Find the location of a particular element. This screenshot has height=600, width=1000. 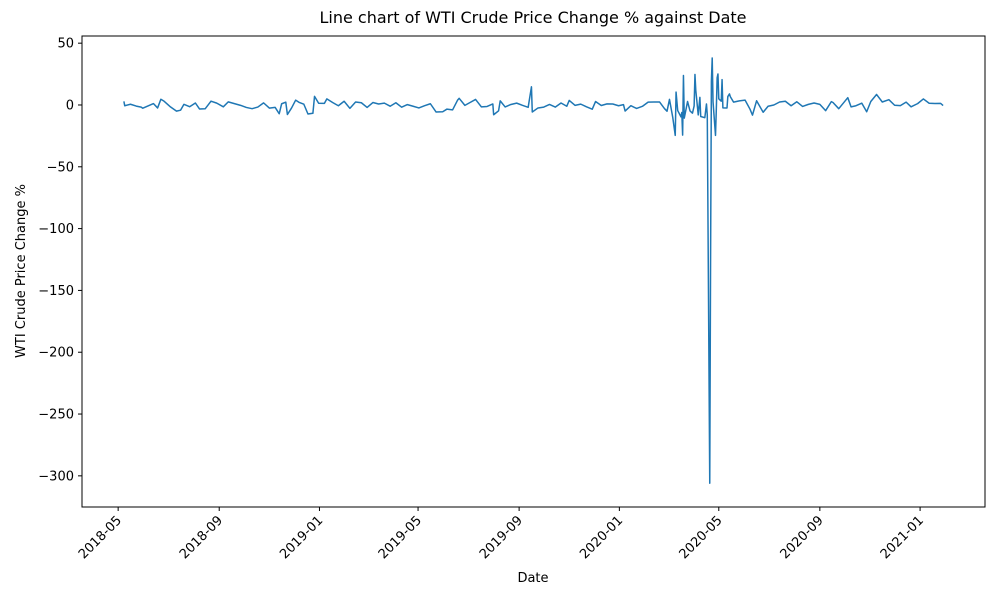

x-tick-label: 2020-01 is located at coordinates (601, 537).